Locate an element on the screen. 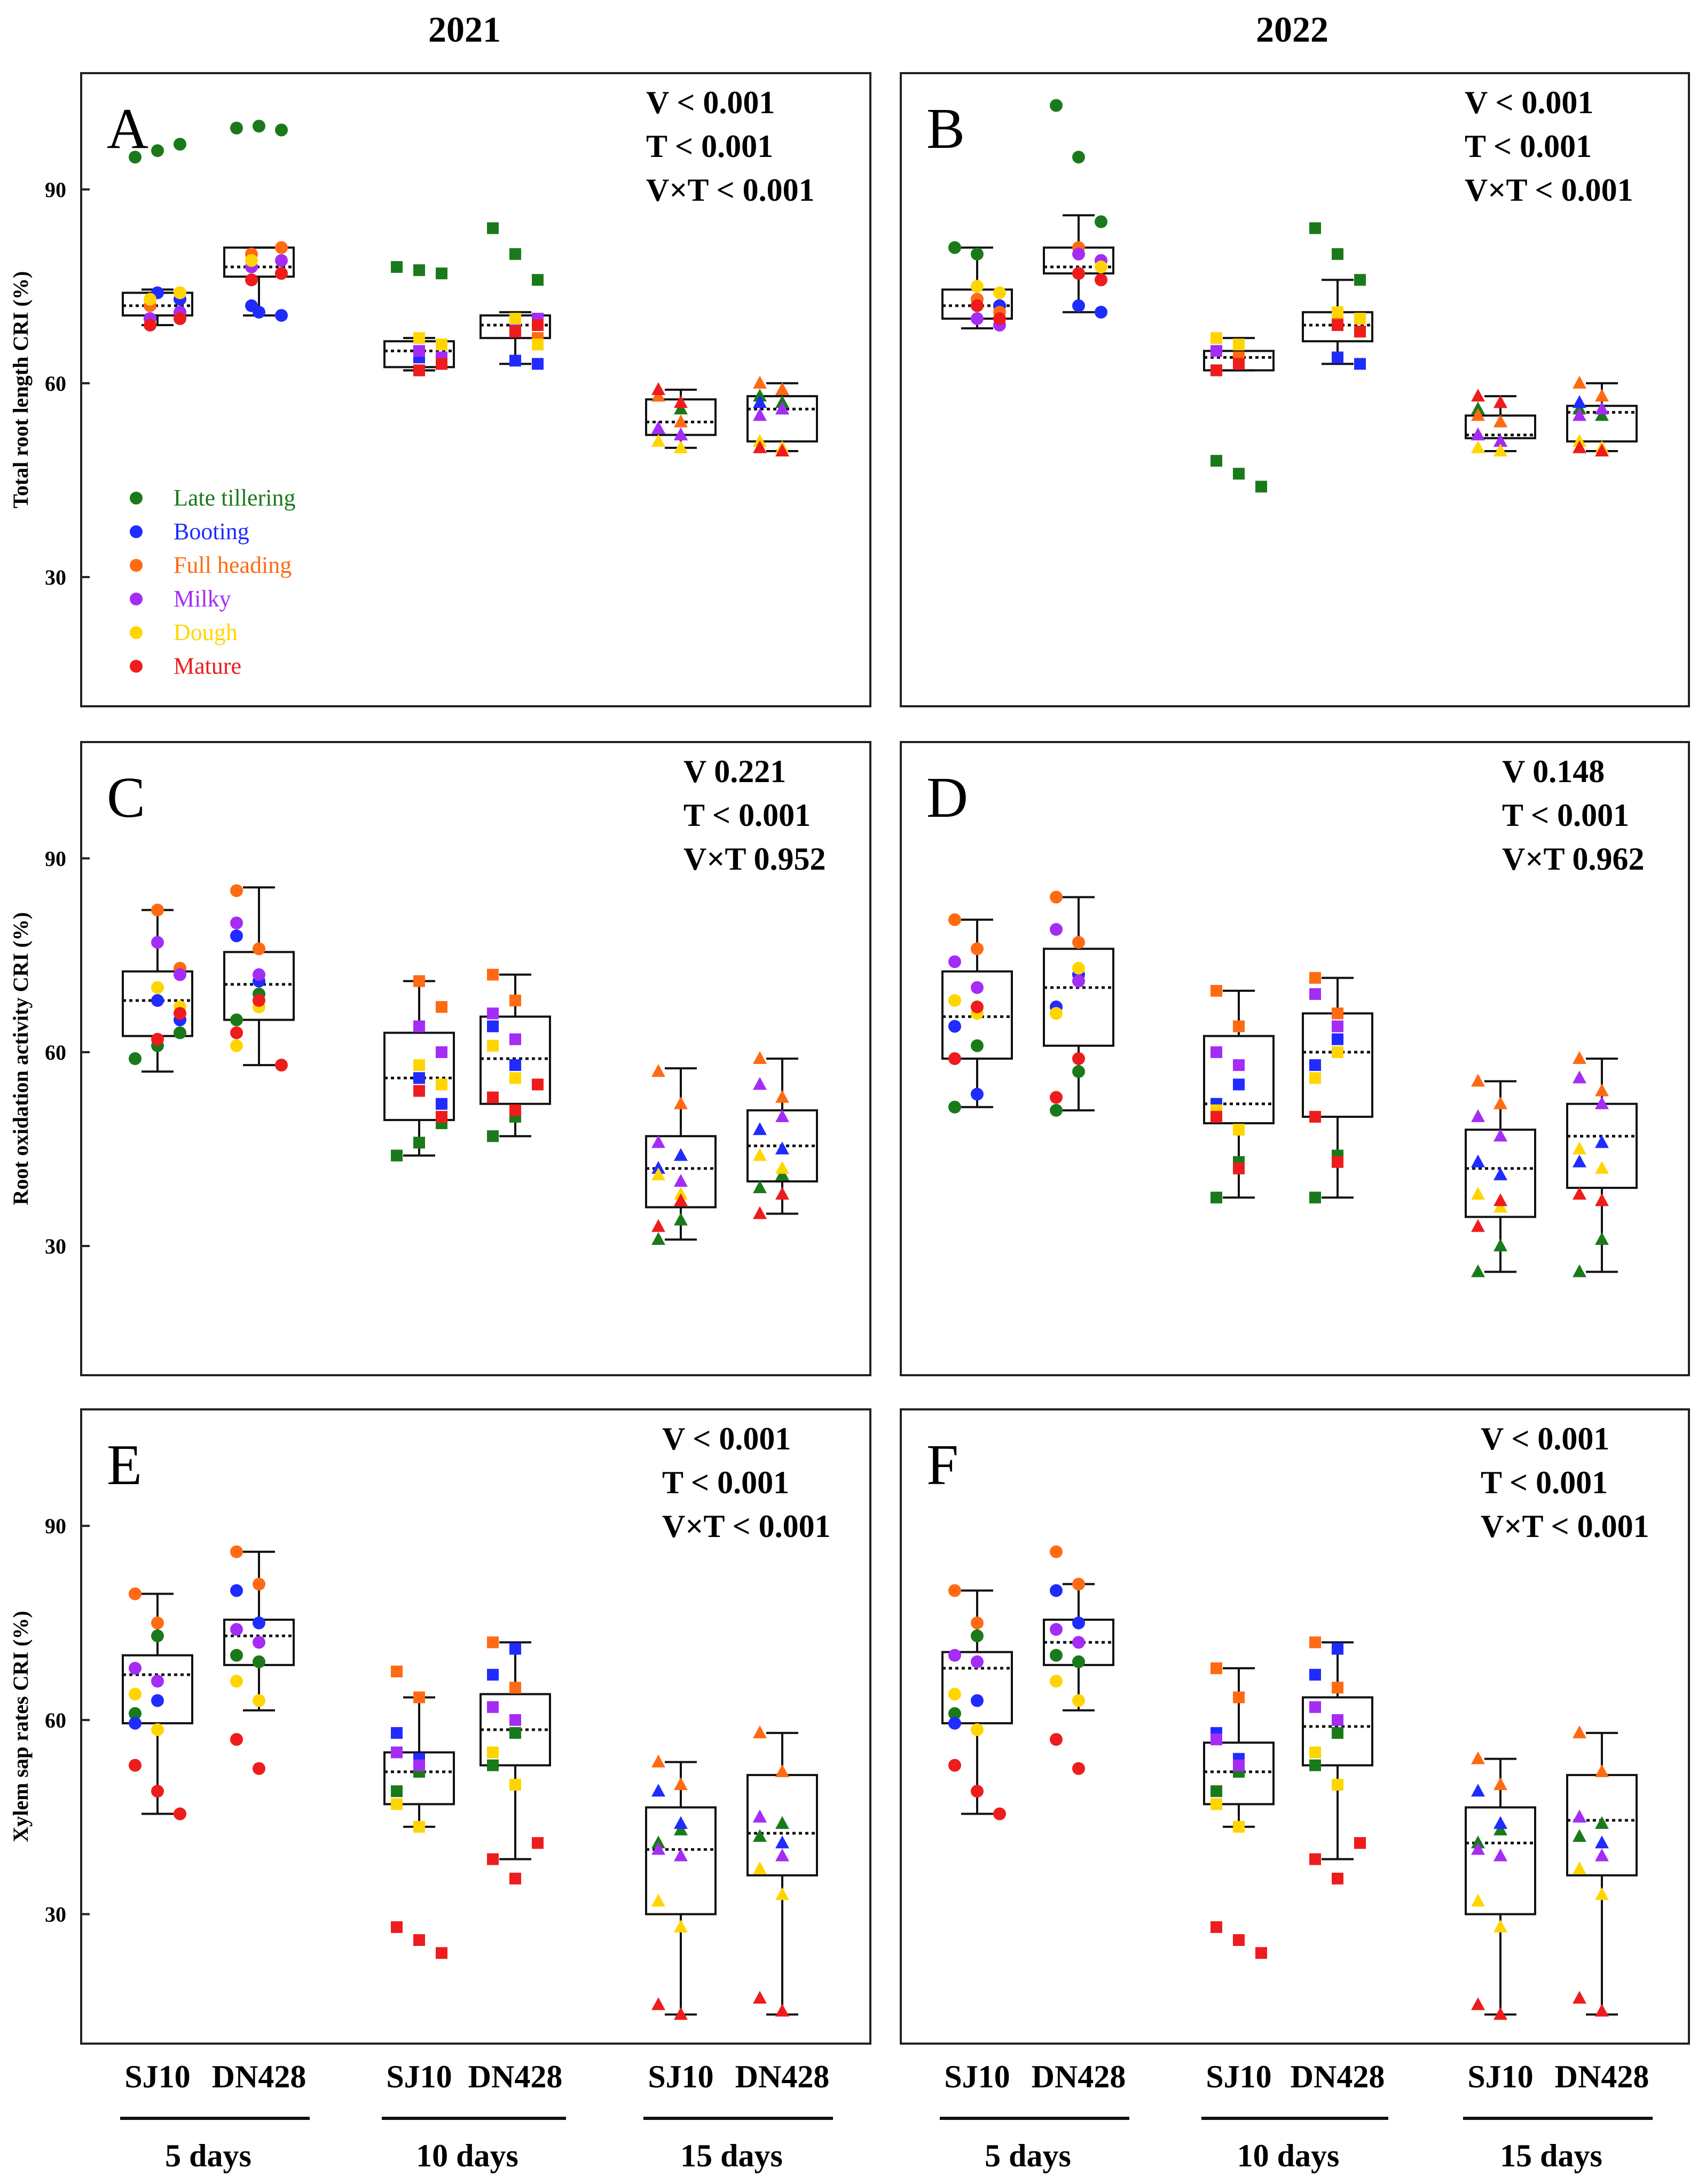 The width and height of the screenshot is (1698, 2184). category-label: DN428 is located at coordinates (515, 2076).